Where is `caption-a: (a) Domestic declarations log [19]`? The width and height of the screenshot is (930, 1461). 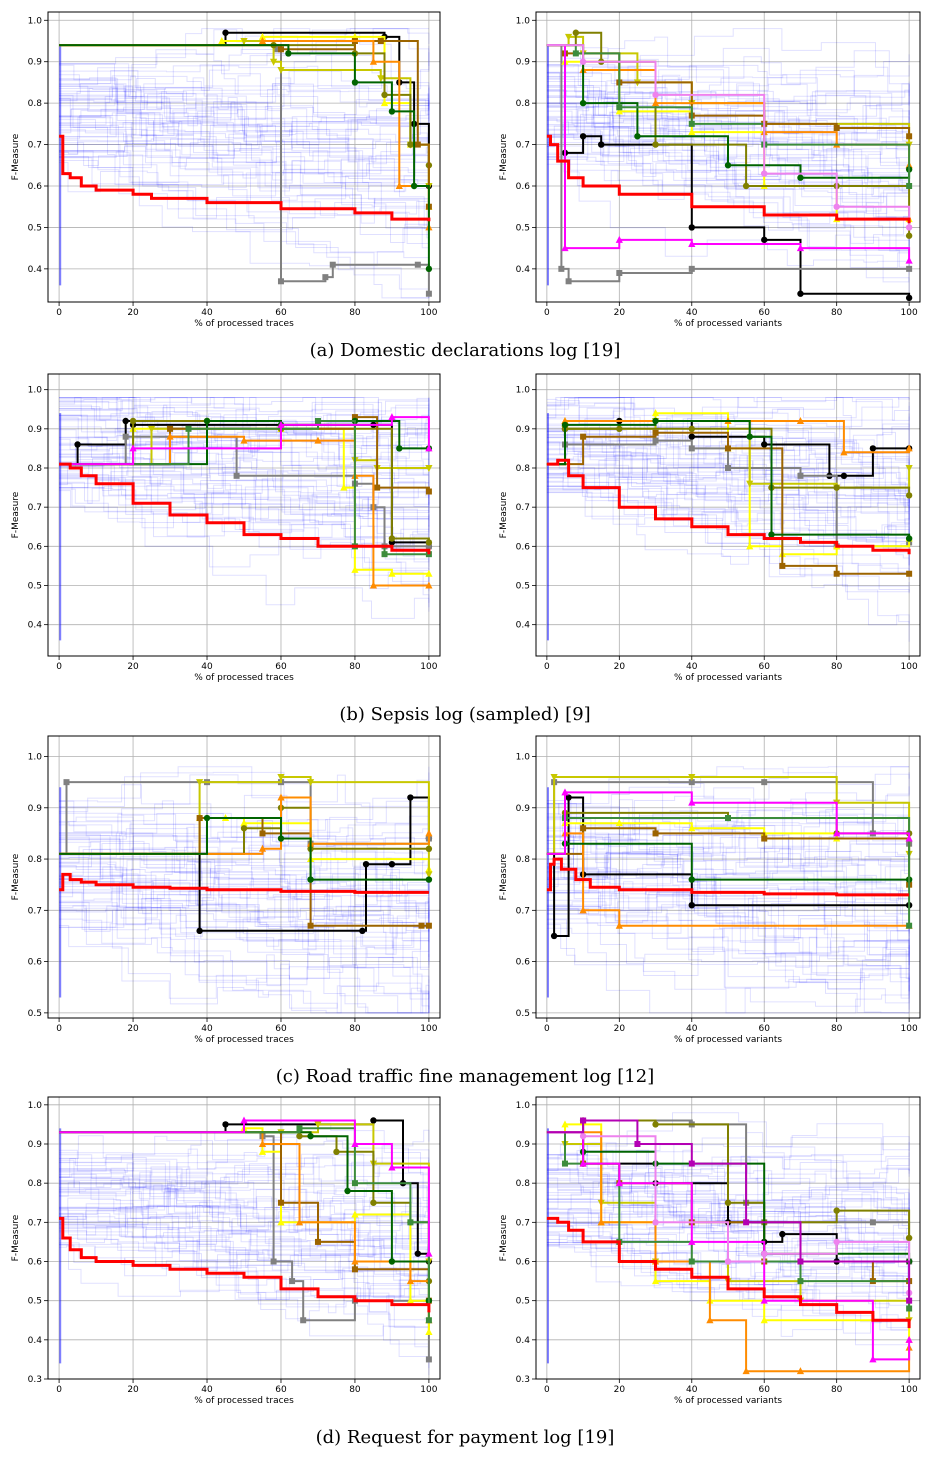 caption-a: (a) Domestic declarations log [19] is located at coordinates (465, 350).